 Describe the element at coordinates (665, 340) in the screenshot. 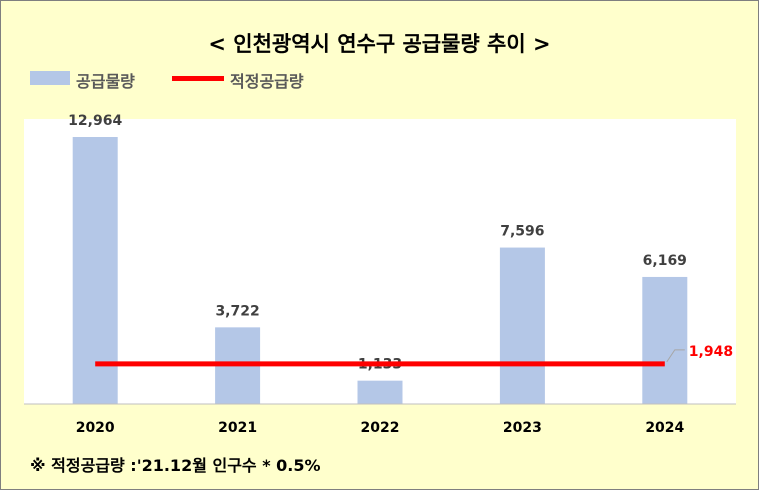

I see `bar-2024` at that location.